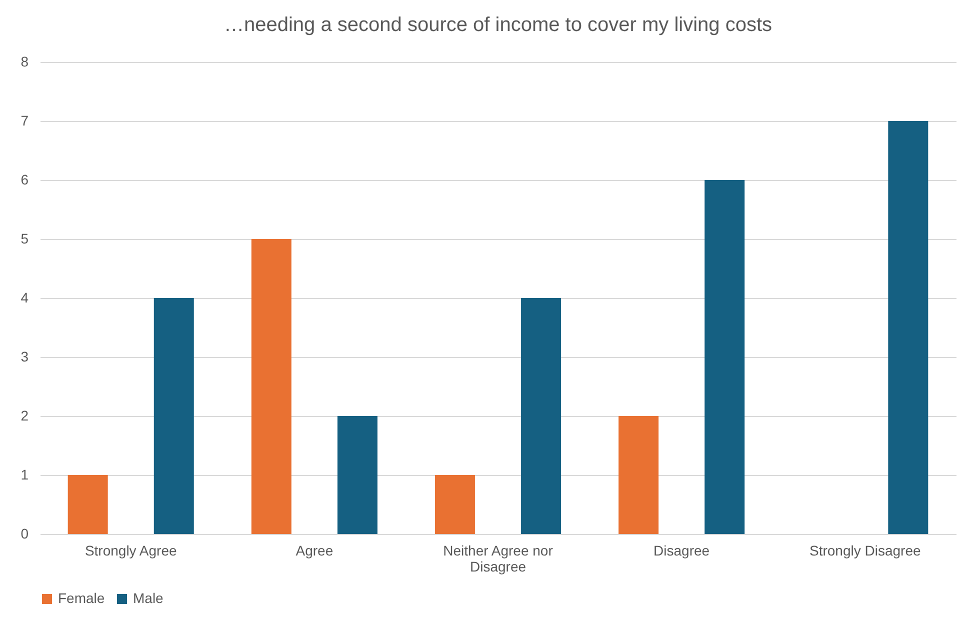 The height and width of the screenshot is (626, 976). What do you see at coordinates (81, 598) in the screenshot?
I see `legend-label: Female` at bounding box center [81, 598].